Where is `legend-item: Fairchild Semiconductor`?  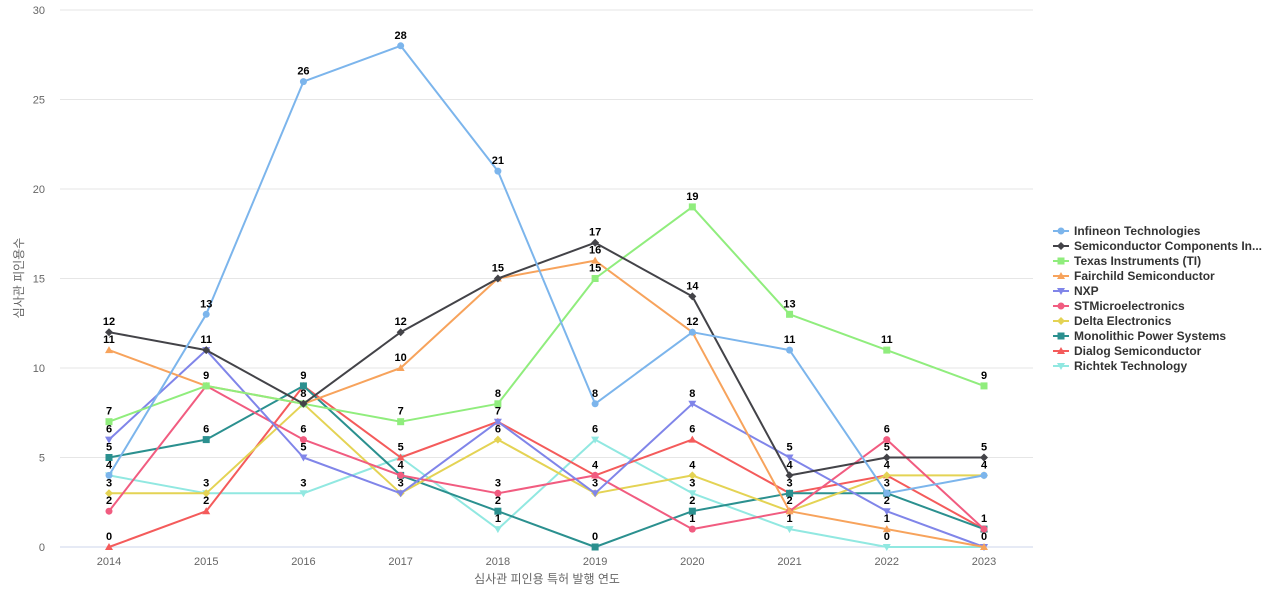
legend-item: Fairchild Semiconductor is located at coordinates (1134, 276).